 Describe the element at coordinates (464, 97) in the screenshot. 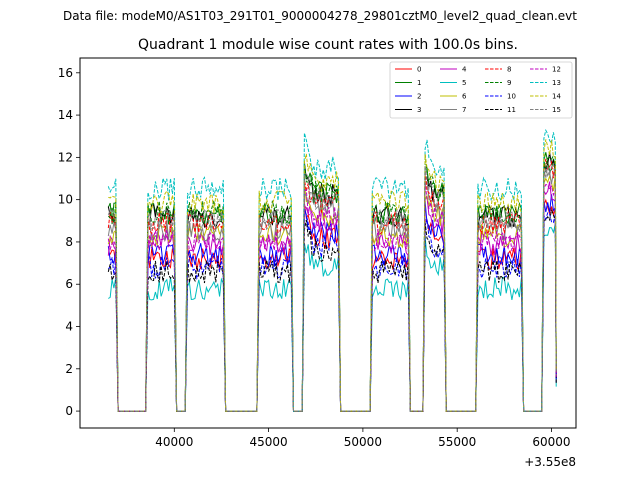

I see `legend-label-6: 6` at that location.